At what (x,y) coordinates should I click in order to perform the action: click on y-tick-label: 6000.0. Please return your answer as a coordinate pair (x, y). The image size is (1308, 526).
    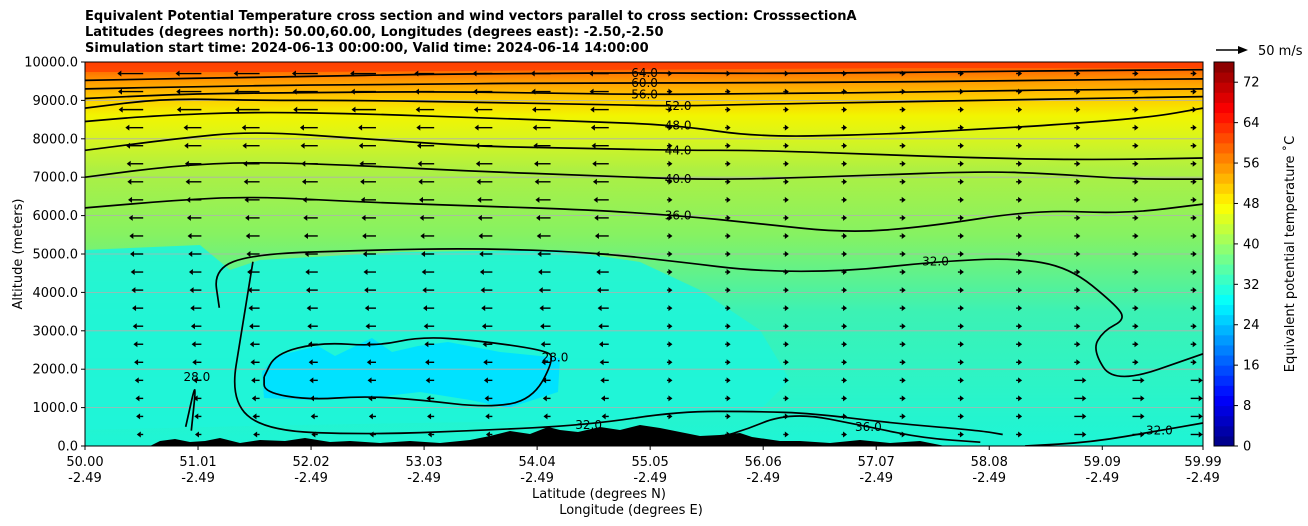
    Looking at the image, I should click on (56, 216).